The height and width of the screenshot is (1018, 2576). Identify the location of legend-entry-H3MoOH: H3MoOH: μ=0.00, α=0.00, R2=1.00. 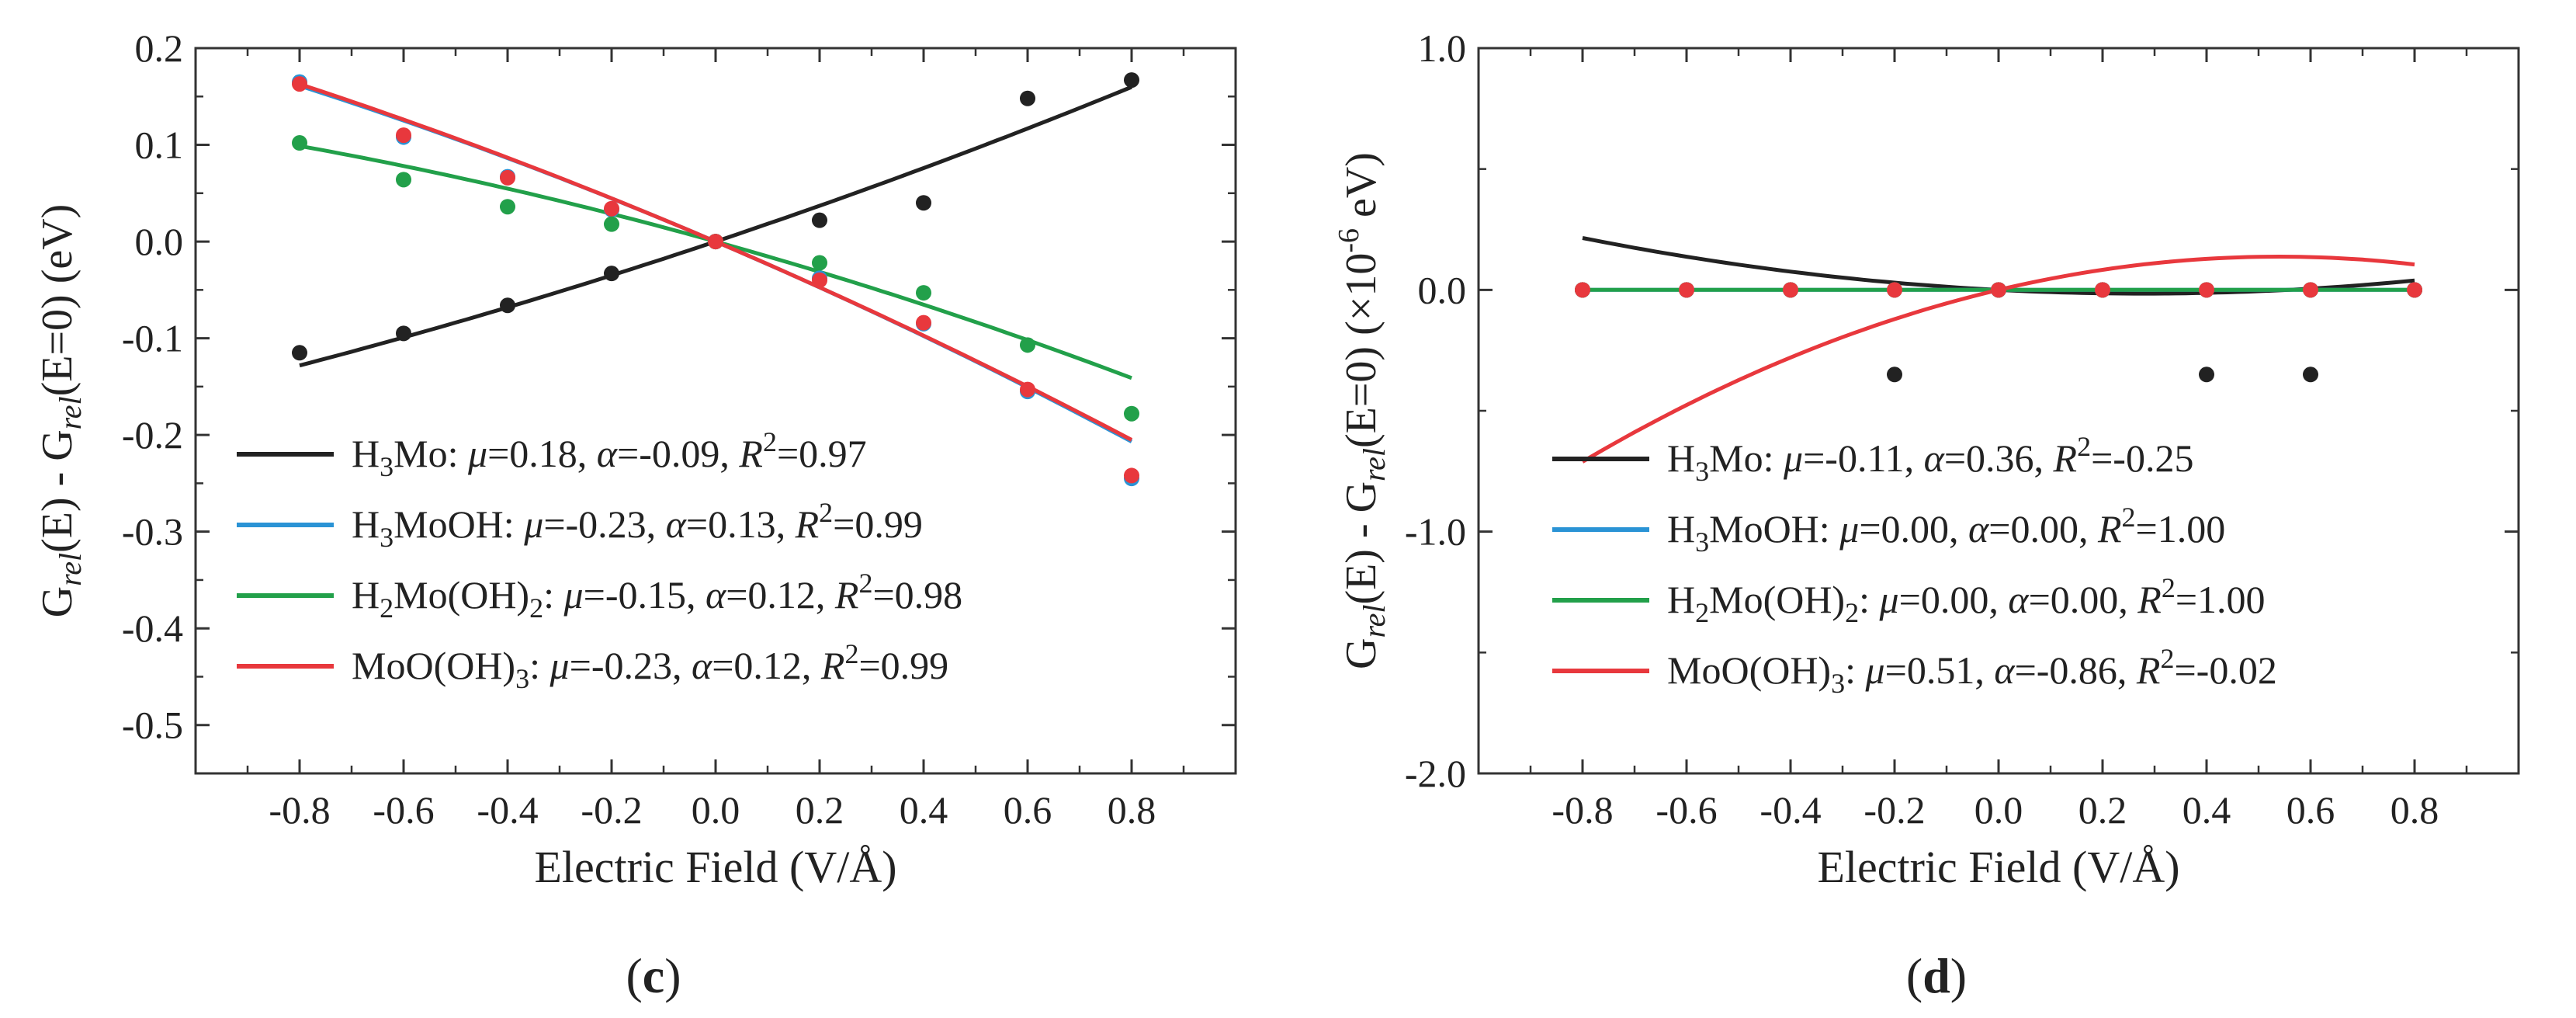
(1946, 530).